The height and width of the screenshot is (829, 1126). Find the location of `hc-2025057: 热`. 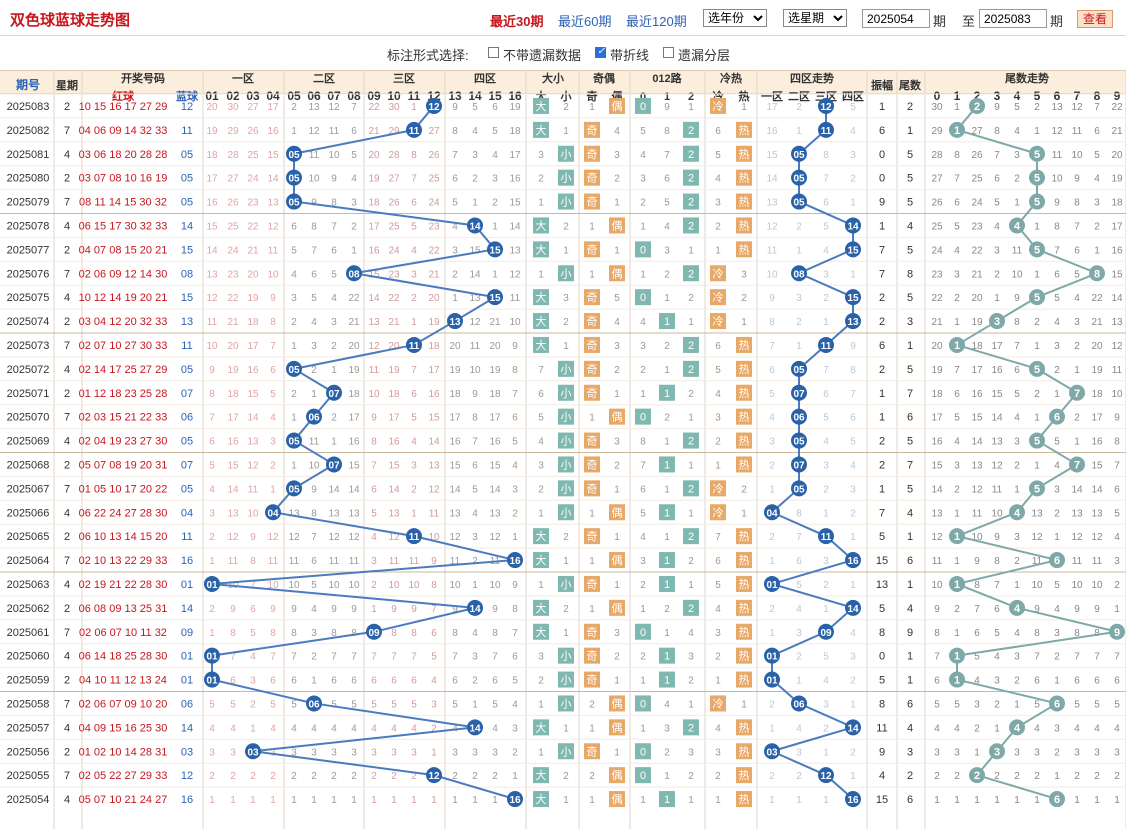

hc-2025057: 热 is located at coordinates (744, 727).